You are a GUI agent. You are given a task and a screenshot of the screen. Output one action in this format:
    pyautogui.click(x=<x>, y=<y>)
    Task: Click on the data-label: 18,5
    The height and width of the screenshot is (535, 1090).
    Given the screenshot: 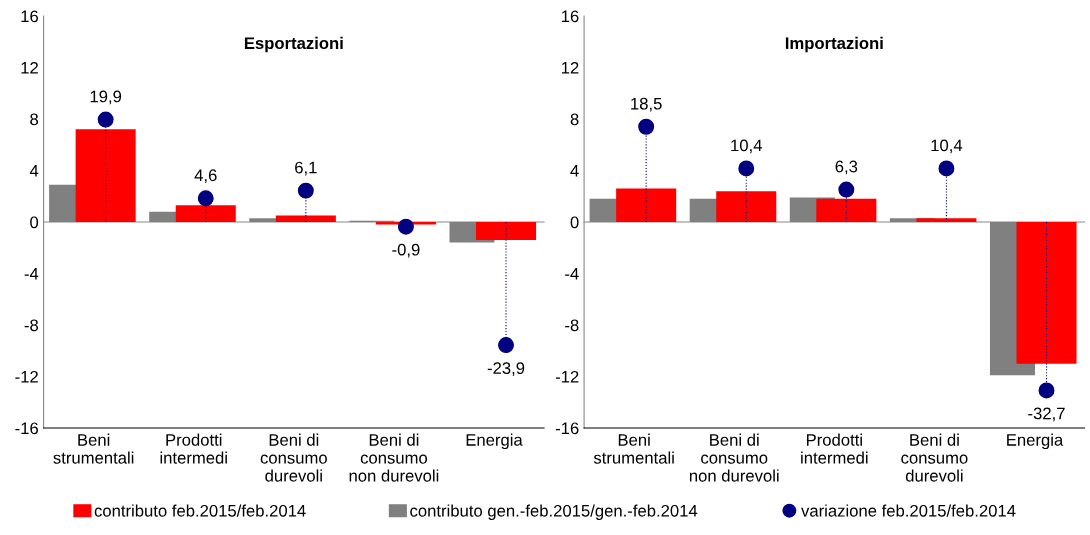 What is the action you would take?
    pyautogui.click(x=646, y=104)
    